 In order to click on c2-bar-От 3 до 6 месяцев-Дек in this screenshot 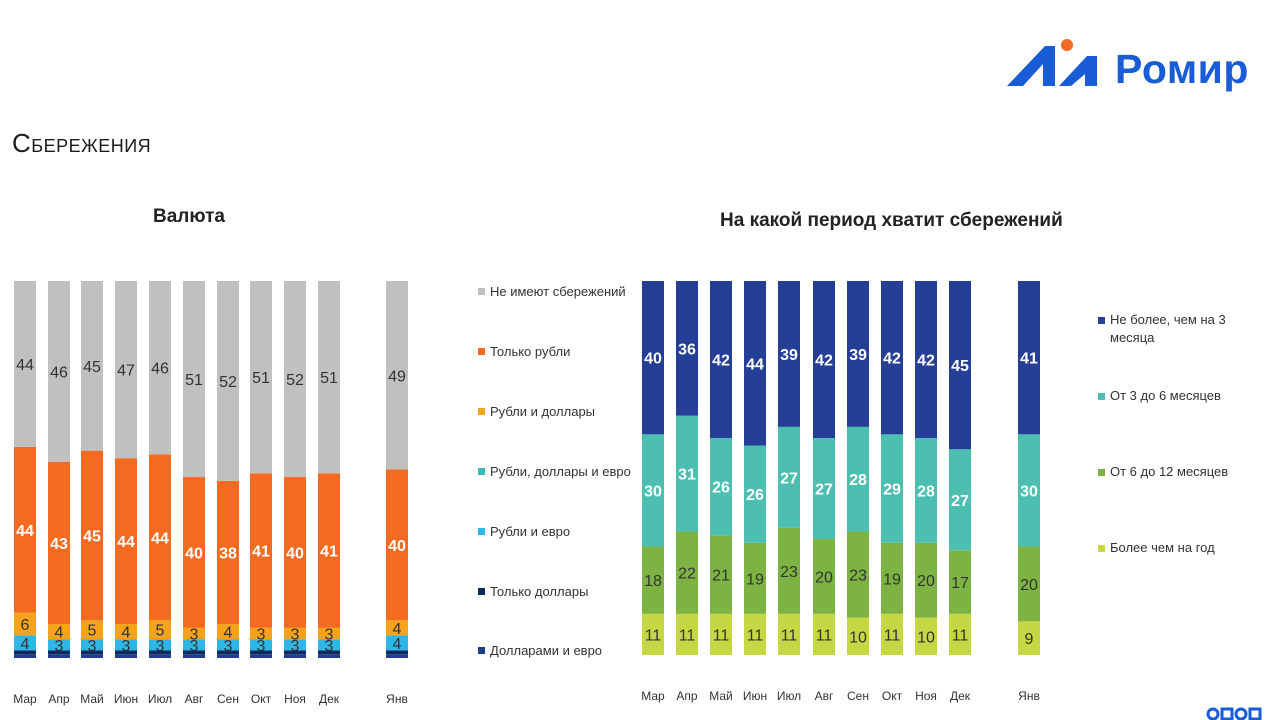, I will do `click(960, 500)`.